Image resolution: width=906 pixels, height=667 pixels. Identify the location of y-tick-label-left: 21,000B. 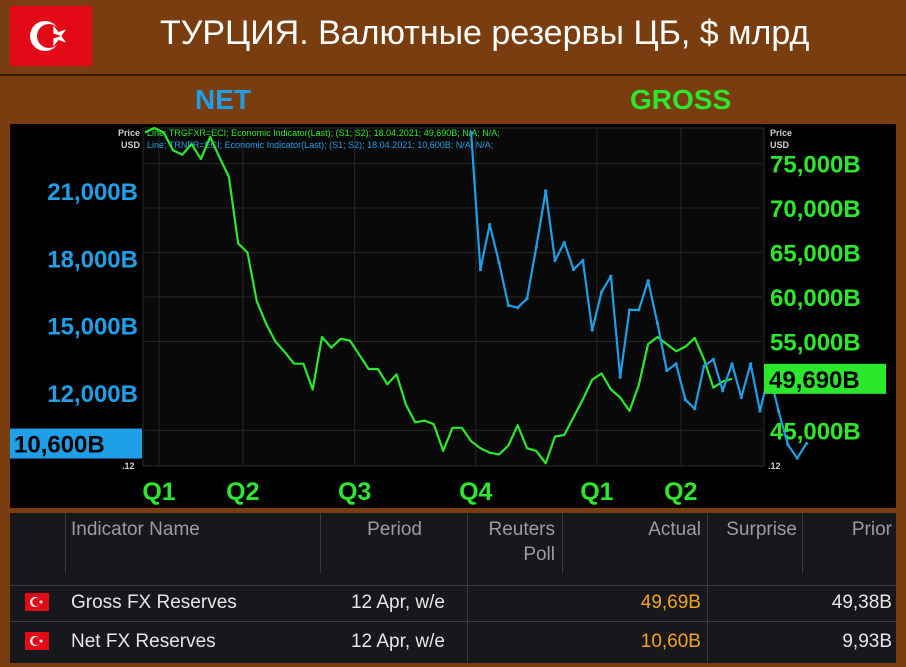
(92, 192).